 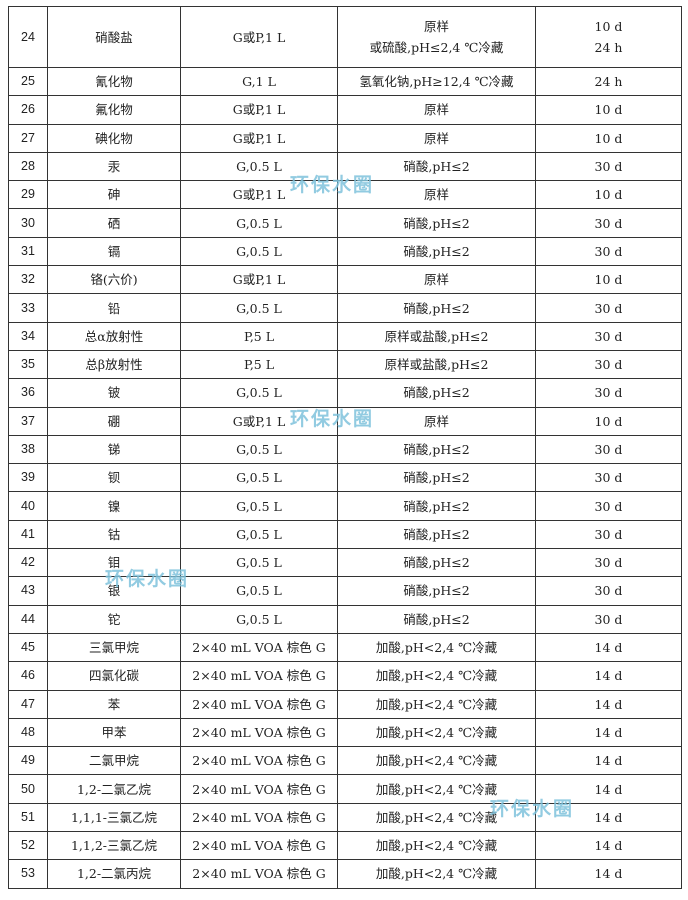 I want to click on row-number: 43, so click(x=28, y=591).